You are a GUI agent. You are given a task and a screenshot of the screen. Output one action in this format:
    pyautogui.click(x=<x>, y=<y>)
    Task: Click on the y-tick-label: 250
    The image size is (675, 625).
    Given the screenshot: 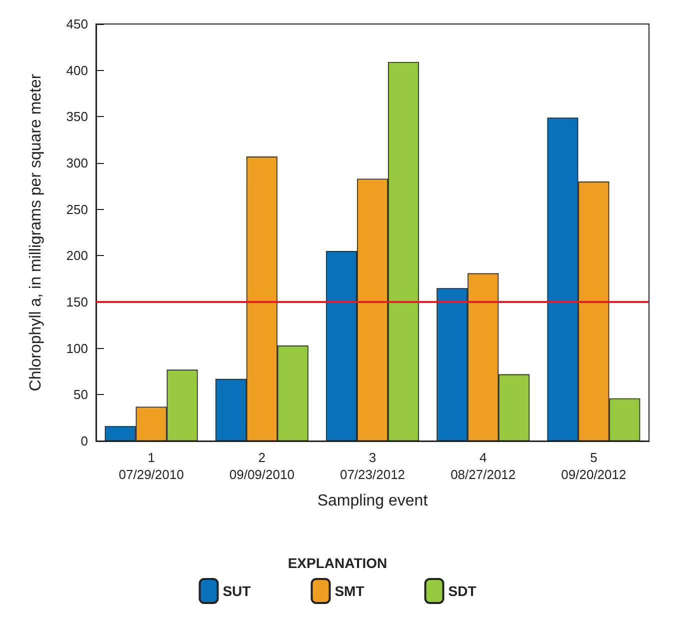 What is the action you would take?
    pyautogui.click(x=77, y=209)
    